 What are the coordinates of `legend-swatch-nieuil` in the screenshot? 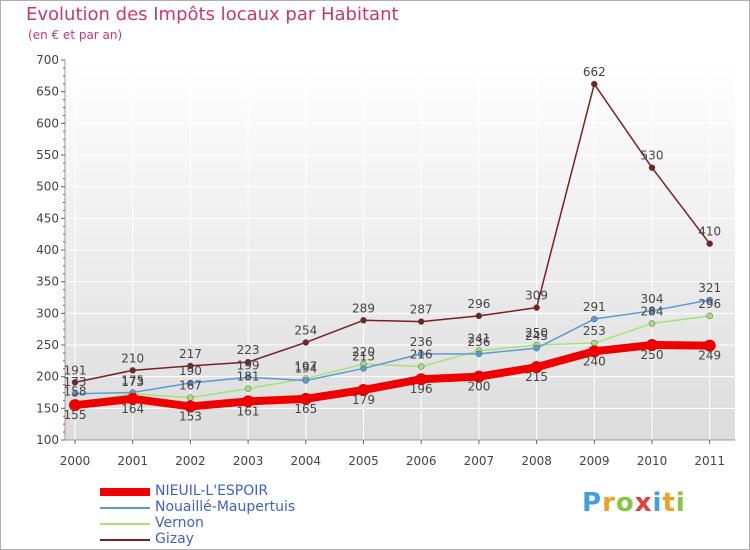 It's located at (125, 492).